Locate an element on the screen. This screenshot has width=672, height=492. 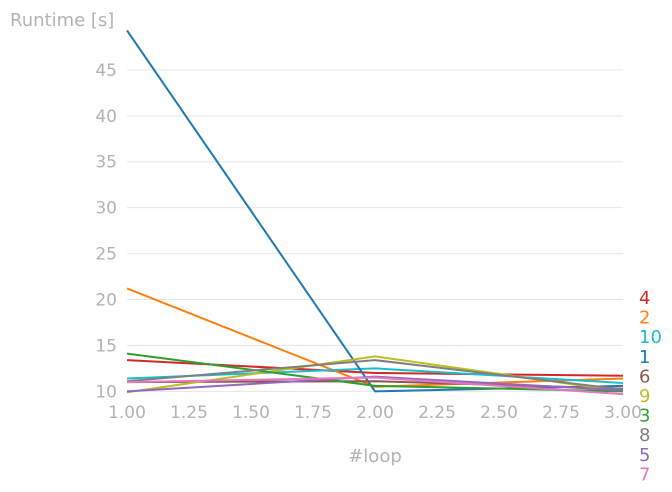
x-tick-label: 2.25 is located at coordinates (437, 413).